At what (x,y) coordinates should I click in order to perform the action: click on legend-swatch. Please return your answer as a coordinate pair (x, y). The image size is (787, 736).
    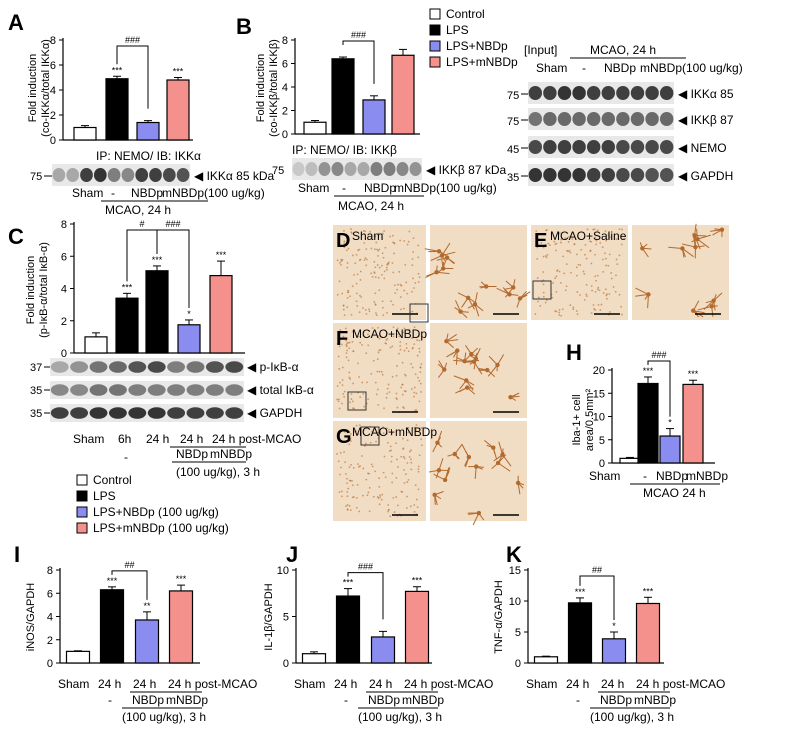
    Looking at the image, I should click on (435, 46).